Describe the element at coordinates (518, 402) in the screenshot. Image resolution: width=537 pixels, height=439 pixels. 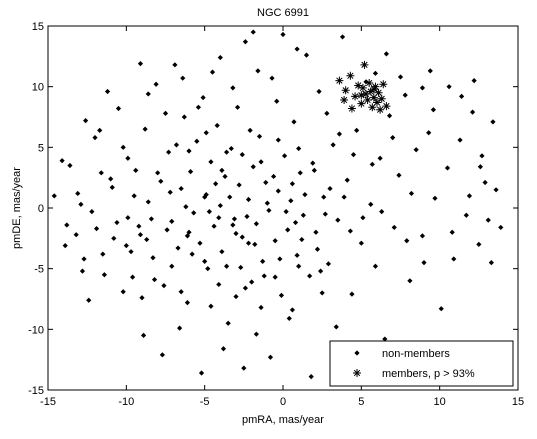
I see `x-tick-label: 15` at that location.